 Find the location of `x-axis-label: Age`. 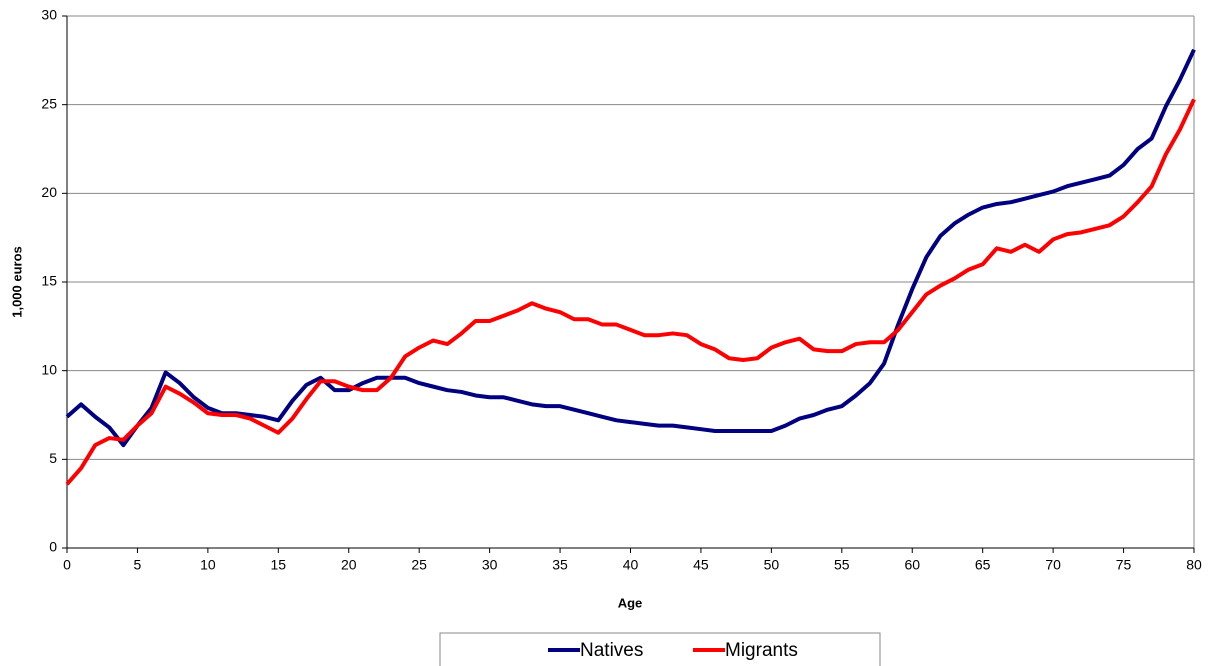

x-axis-label: Age is located at coordinates (630, 602).